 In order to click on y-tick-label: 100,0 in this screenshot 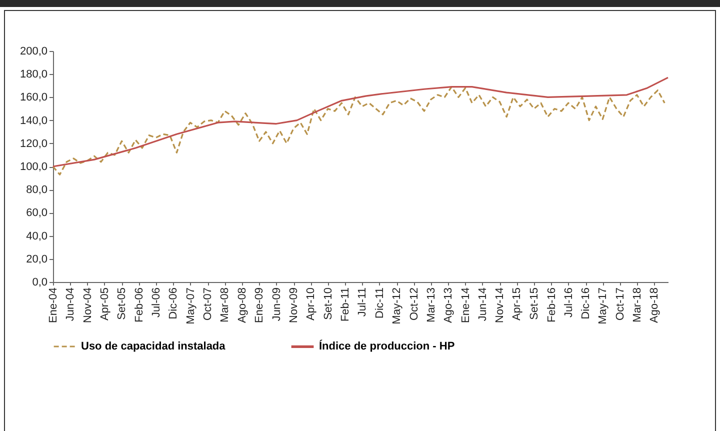, I will do `click(34, 167)`.